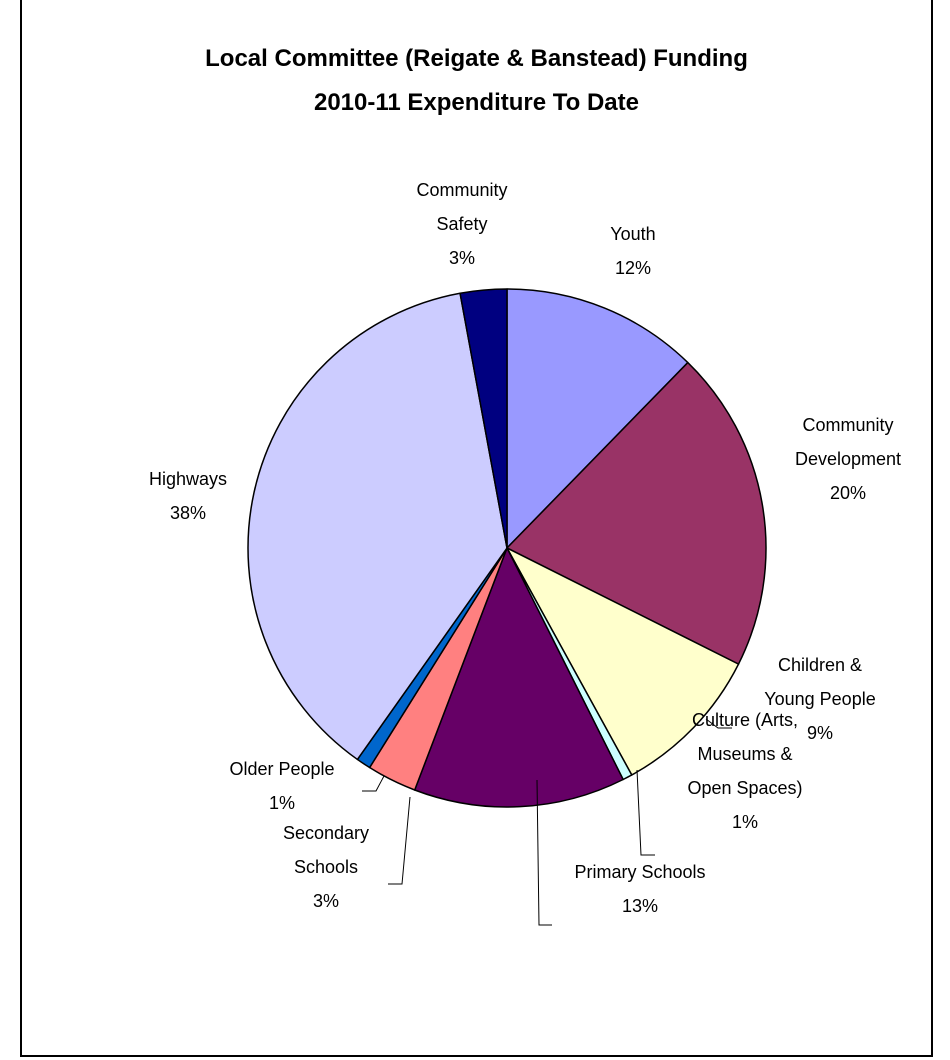  I want to click on slice-category-label: Older People, so click(281, 769).